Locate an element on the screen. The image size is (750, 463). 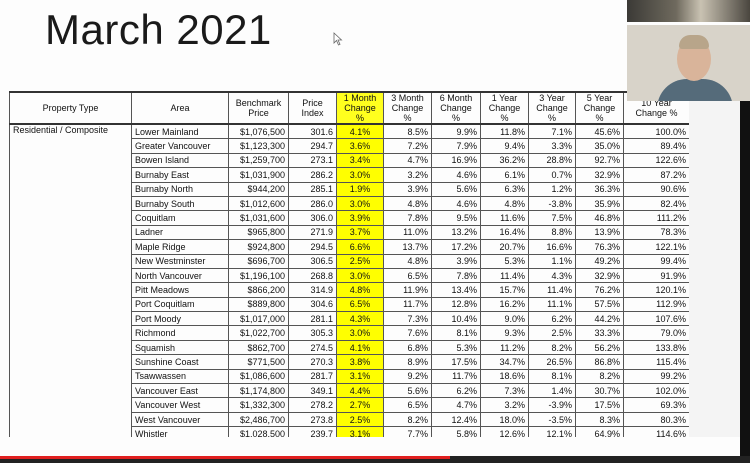
value-cell: 6.8% is located at coordinates (407, 347).